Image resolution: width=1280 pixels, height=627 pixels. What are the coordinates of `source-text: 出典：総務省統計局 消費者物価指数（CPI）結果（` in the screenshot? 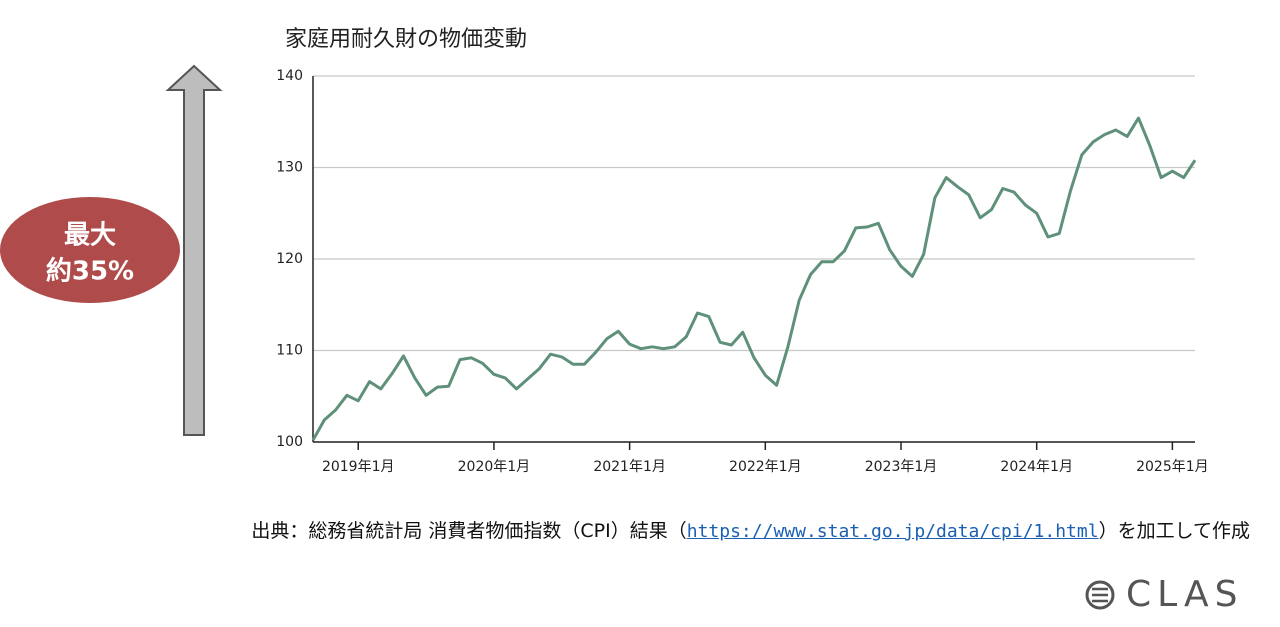 It's located at (469, 531).